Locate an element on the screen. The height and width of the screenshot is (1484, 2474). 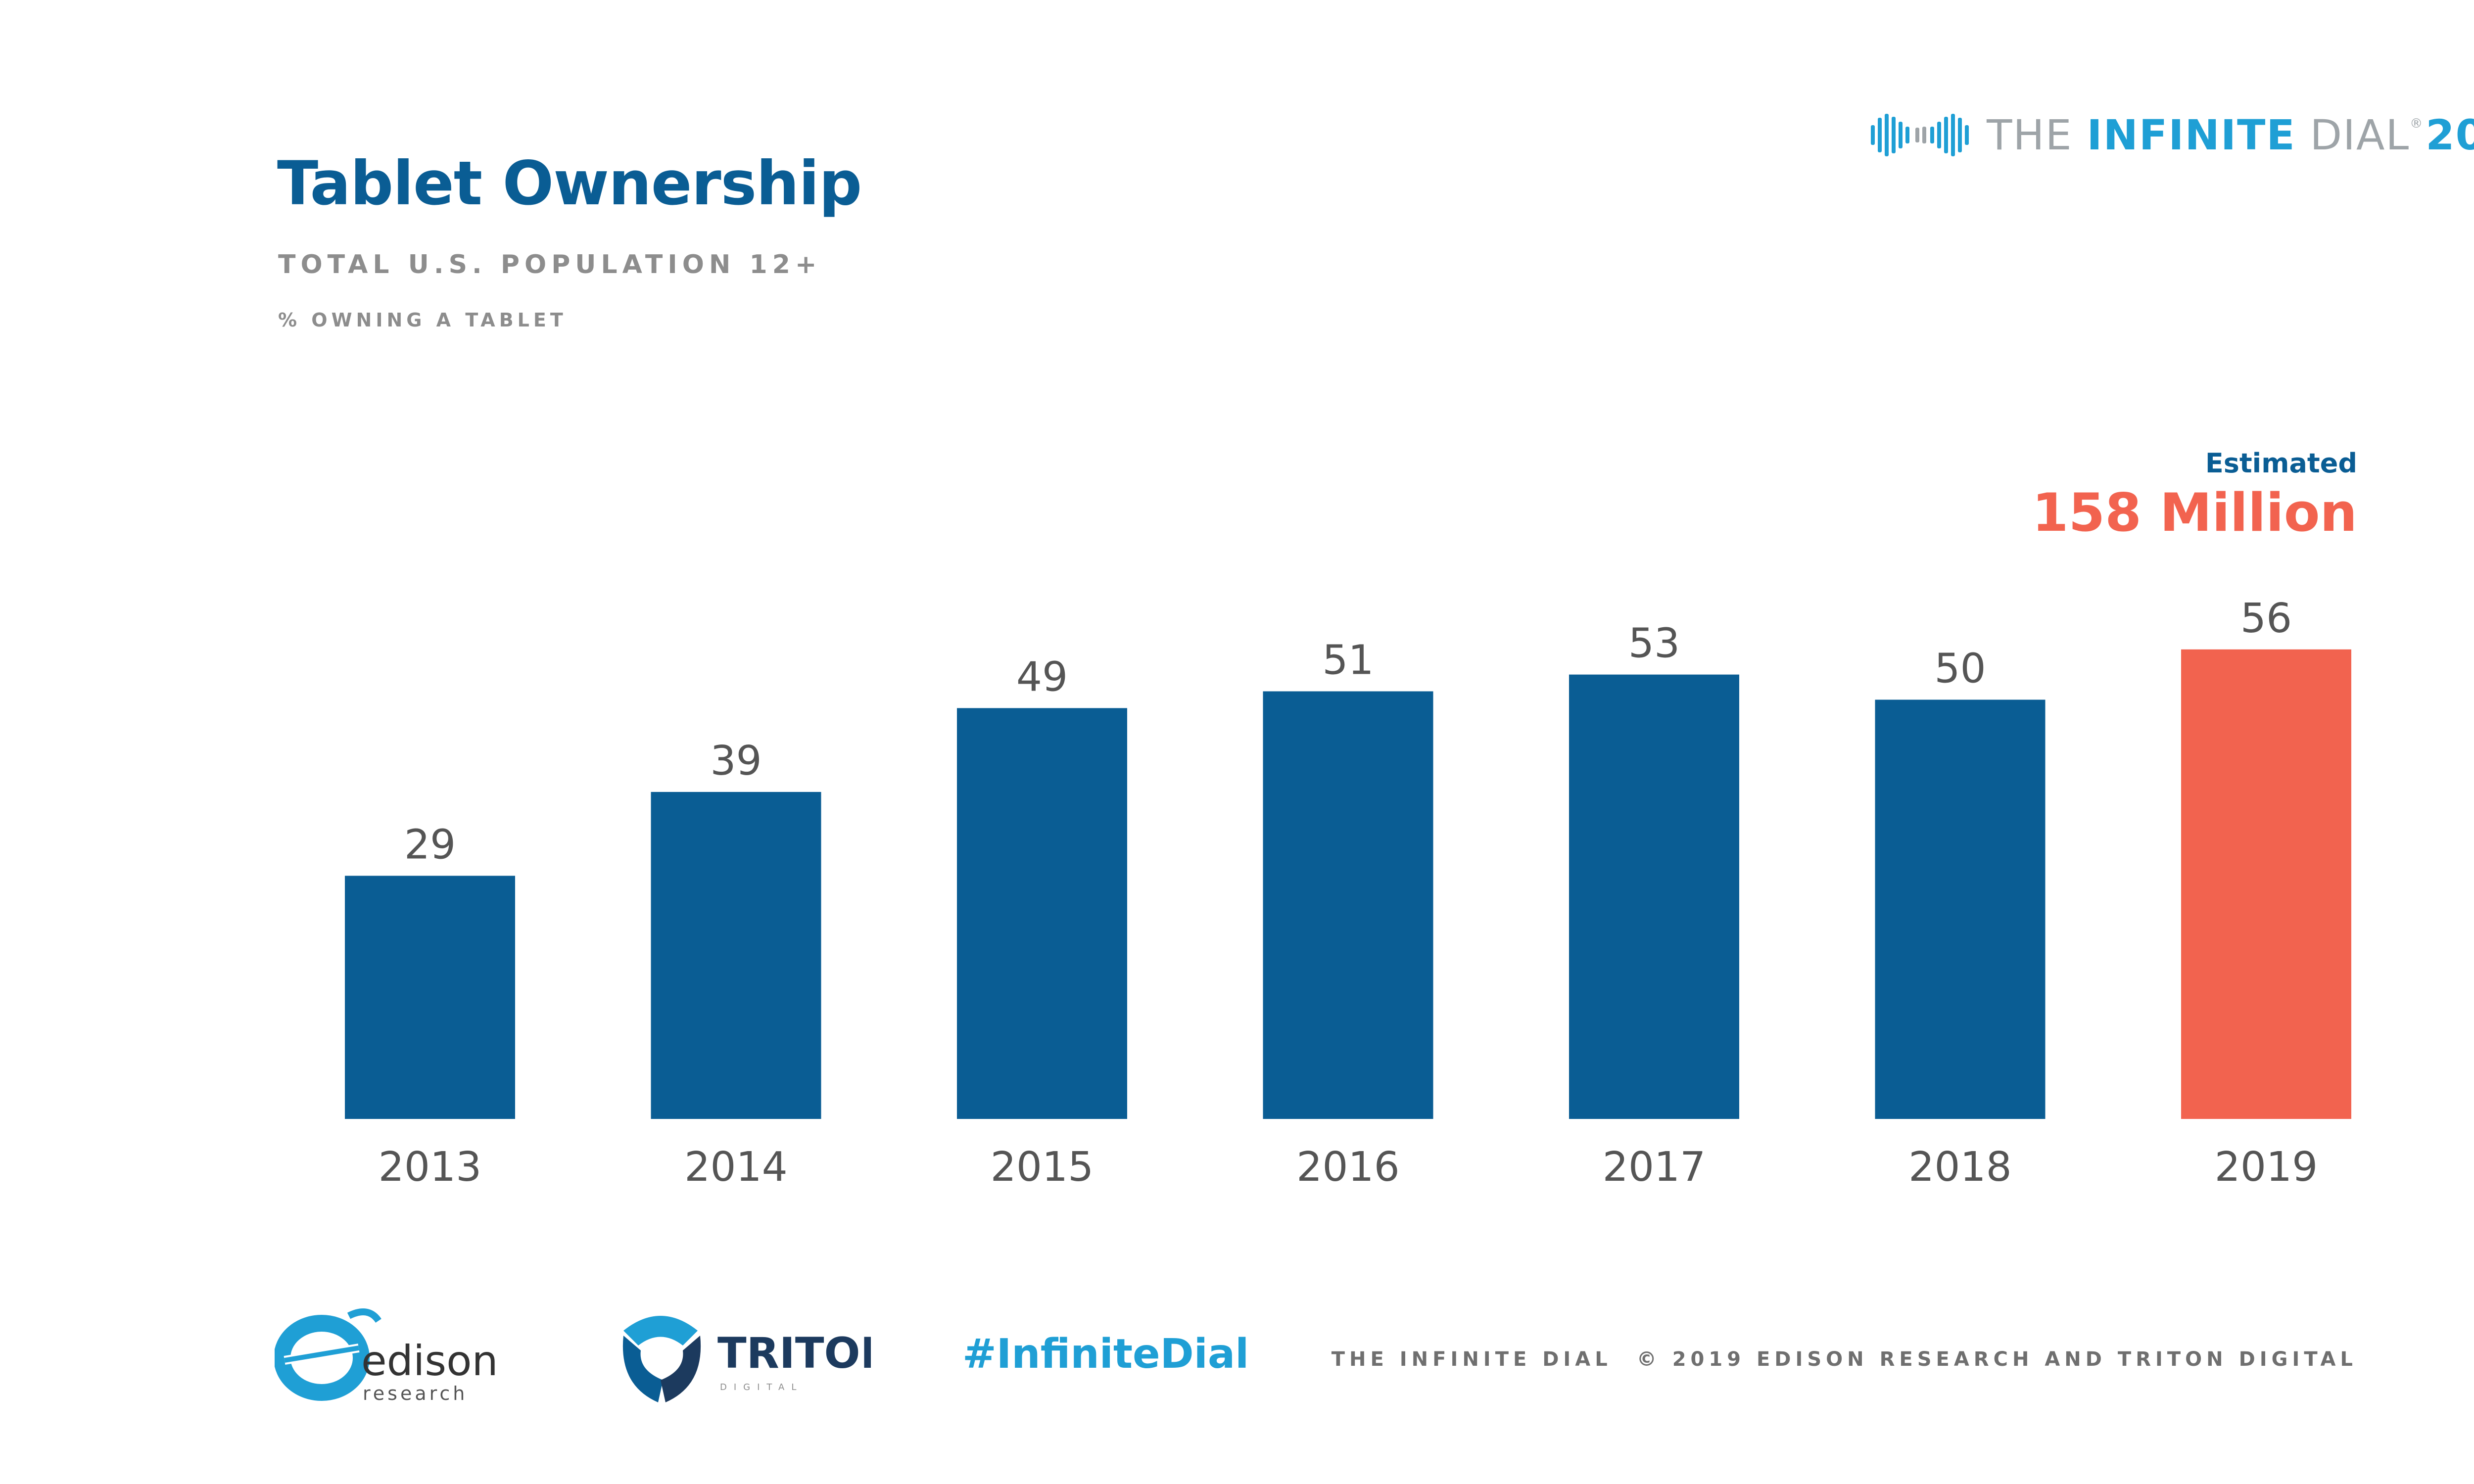
tick-label-2018: 2018 is located at coordinates (1960, 1167).